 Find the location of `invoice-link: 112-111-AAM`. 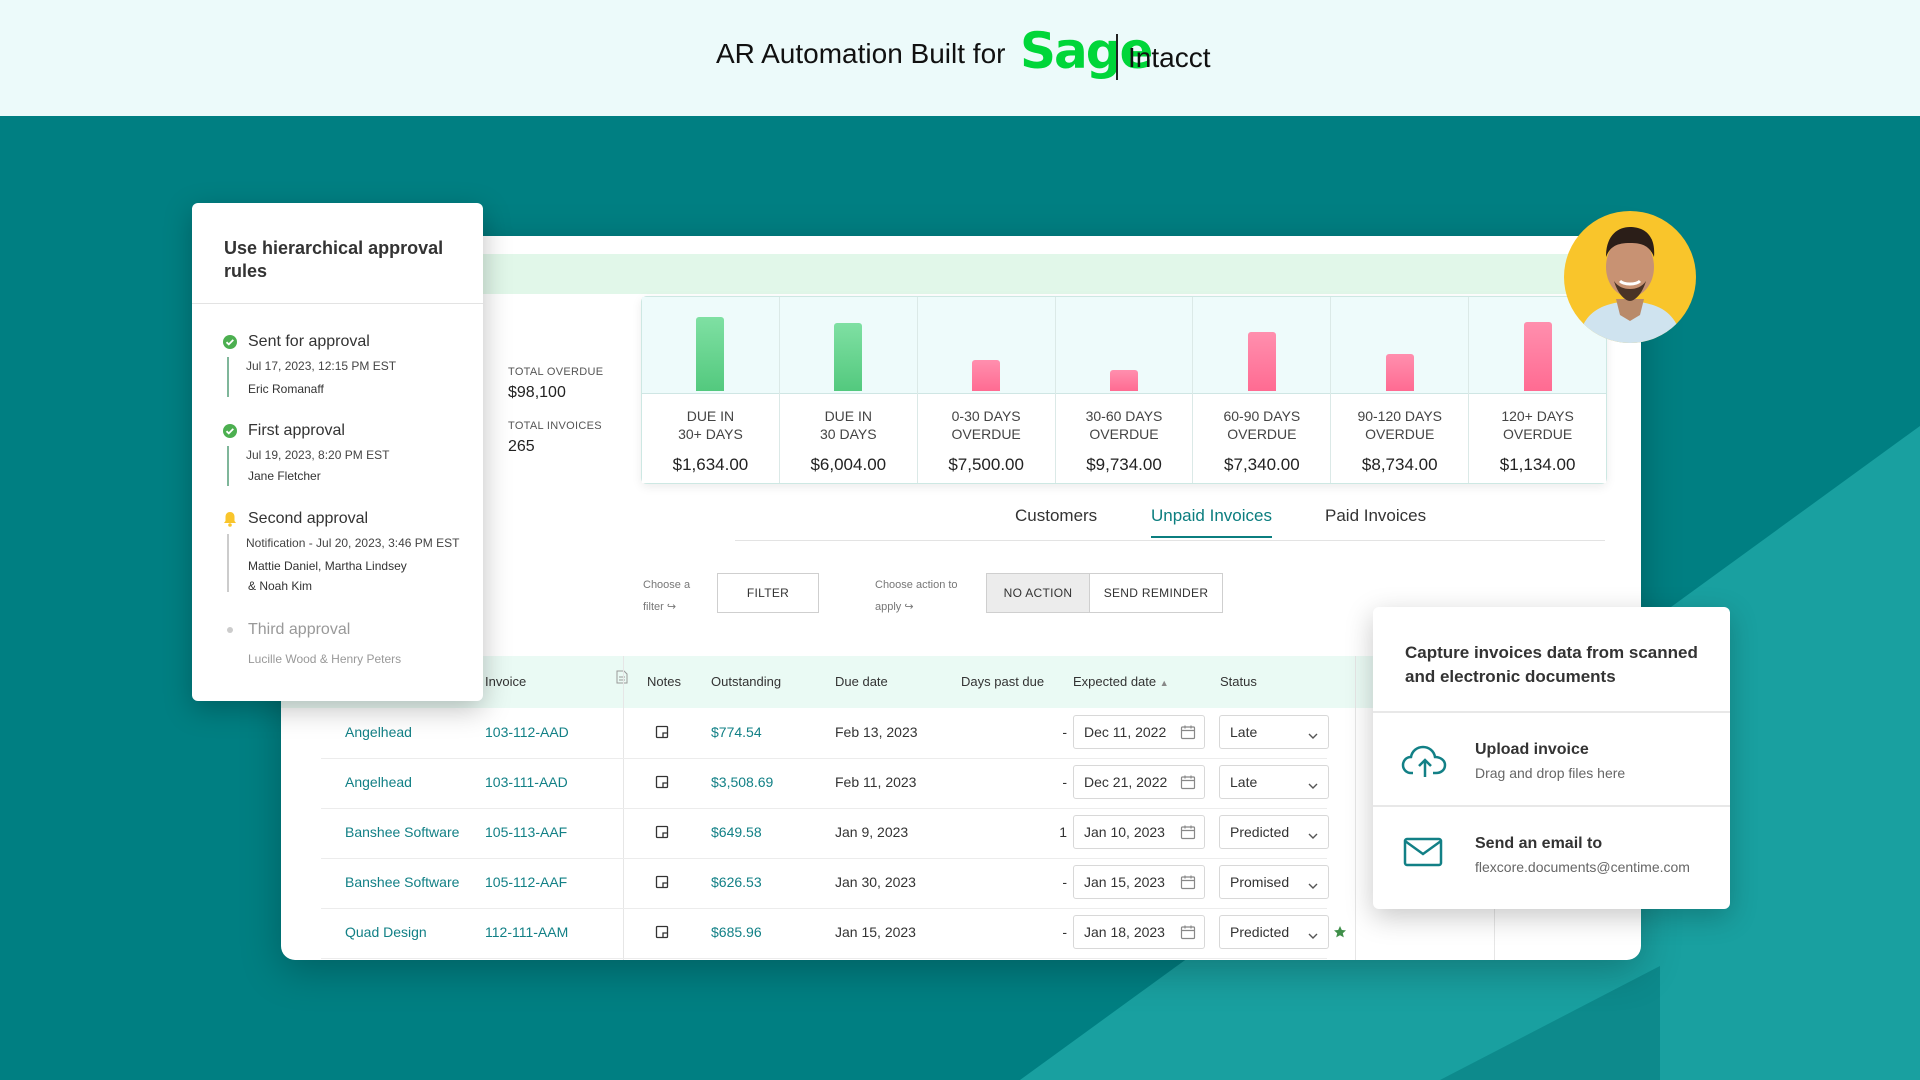

invoice-link: 112-111-AAM is located at coordinates (527, 932).